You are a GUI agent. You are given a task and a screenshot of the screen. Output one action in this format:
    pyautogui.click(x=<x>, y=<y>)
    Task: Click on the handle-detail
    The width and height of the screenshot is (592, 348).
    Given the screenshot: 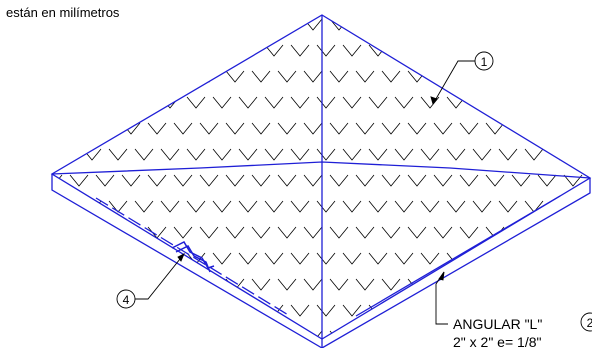 What is the action you would take?
    pyautogui.click(x=193, y=257)
    